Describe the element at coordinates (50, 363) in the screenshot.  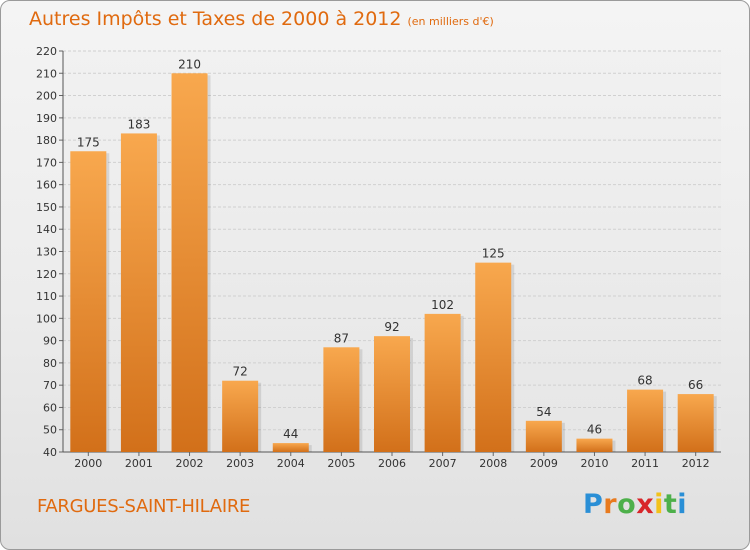
I see `y-tick-label: 80` at that location.